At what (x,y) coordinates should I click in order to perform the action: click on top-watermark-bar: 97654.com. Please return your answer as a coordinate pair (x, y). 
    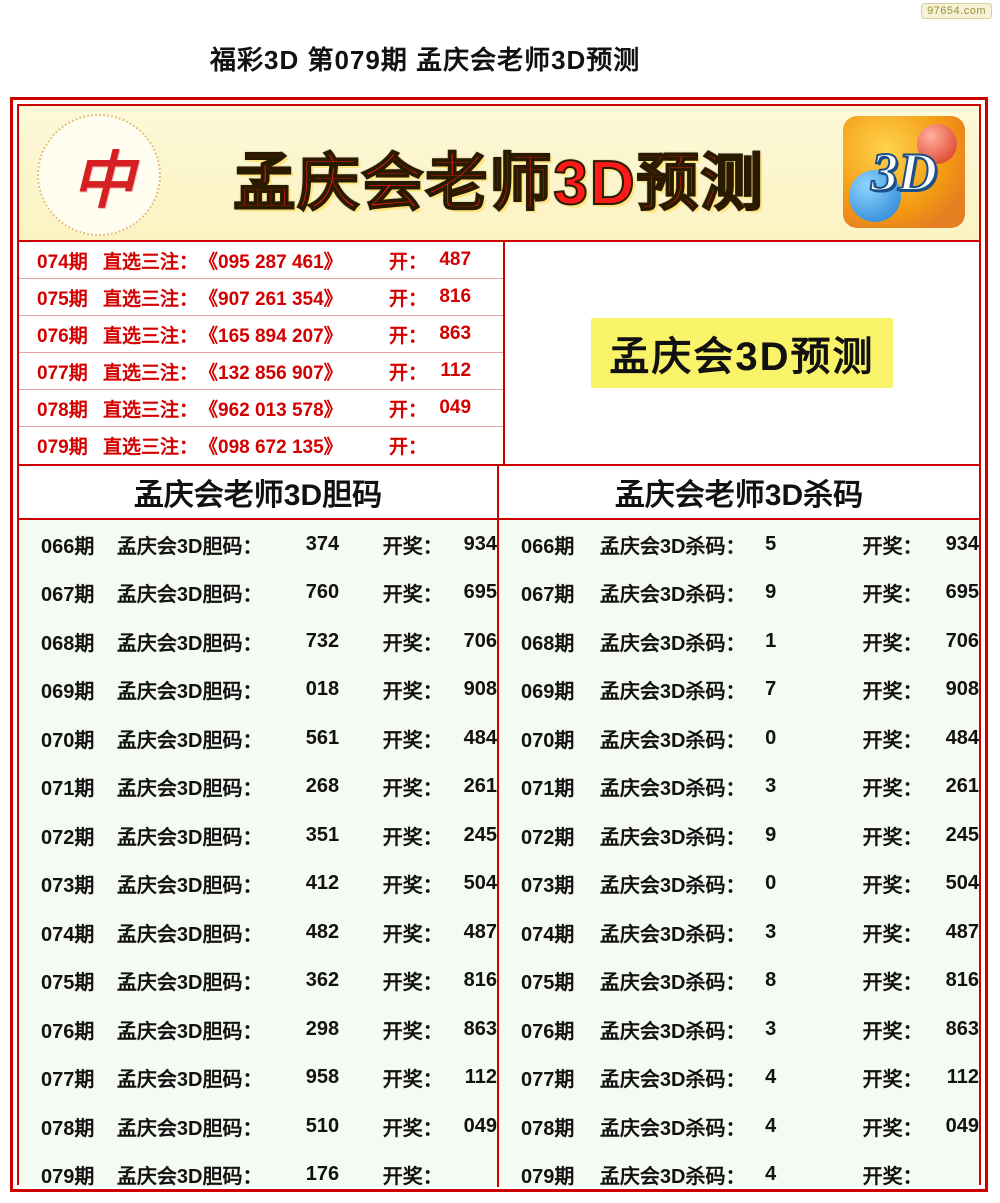
    Looking at the image, I should click on (597, 48).